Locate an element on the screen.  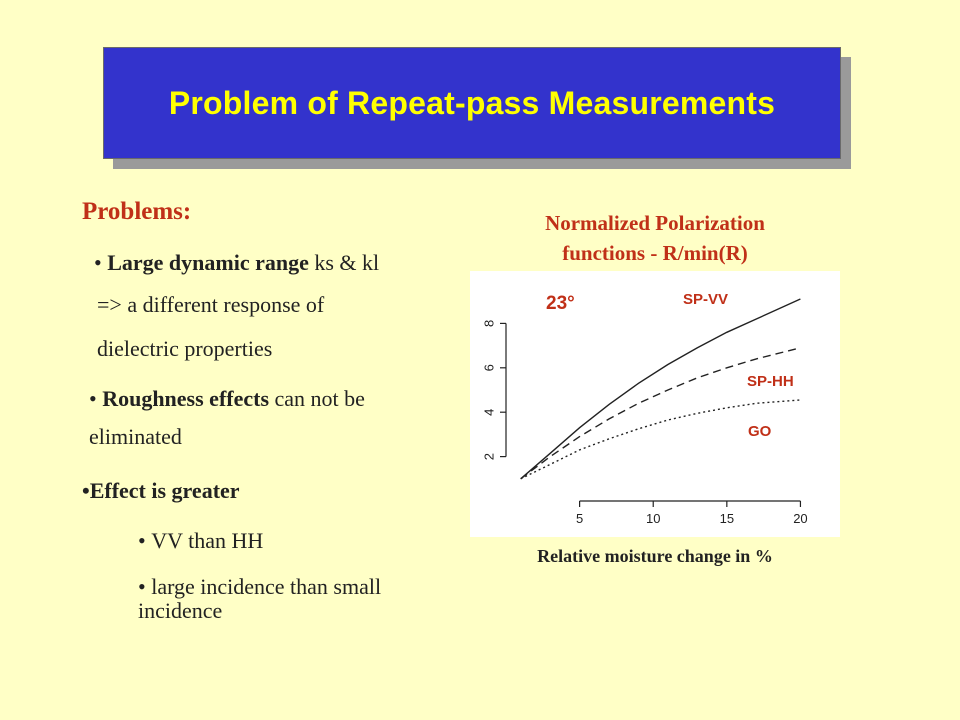
chart-title-line-2: functions - R/min(R) is located at coordinates (655, 253).